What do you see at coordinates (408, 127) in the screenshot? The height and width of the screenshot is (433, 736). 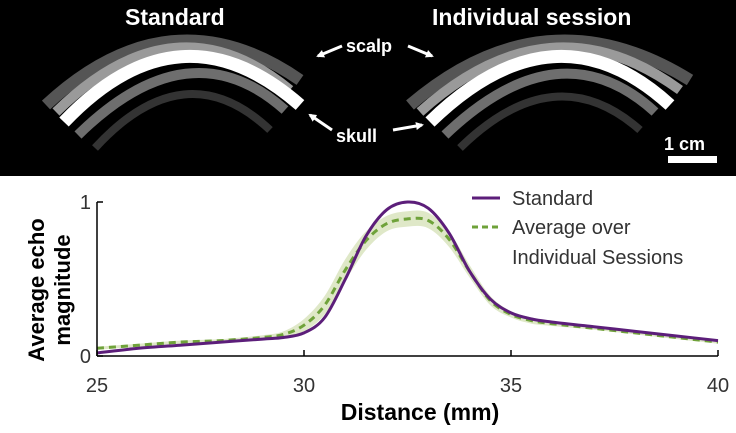 I see `skull-arrow-right` at bounding box center [408, 127].